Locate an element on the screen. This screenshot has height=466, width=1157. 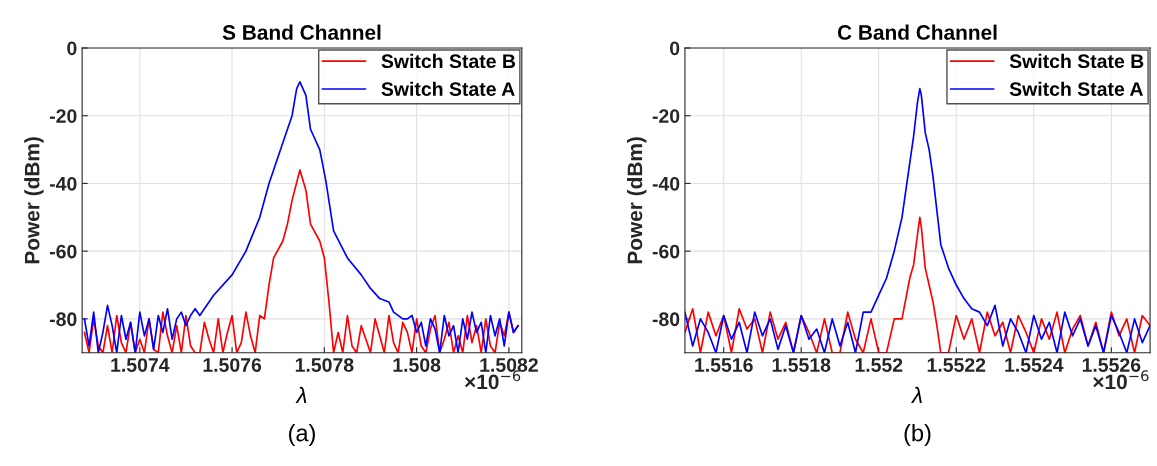
text: (b) is located at coordinates (917, 435).